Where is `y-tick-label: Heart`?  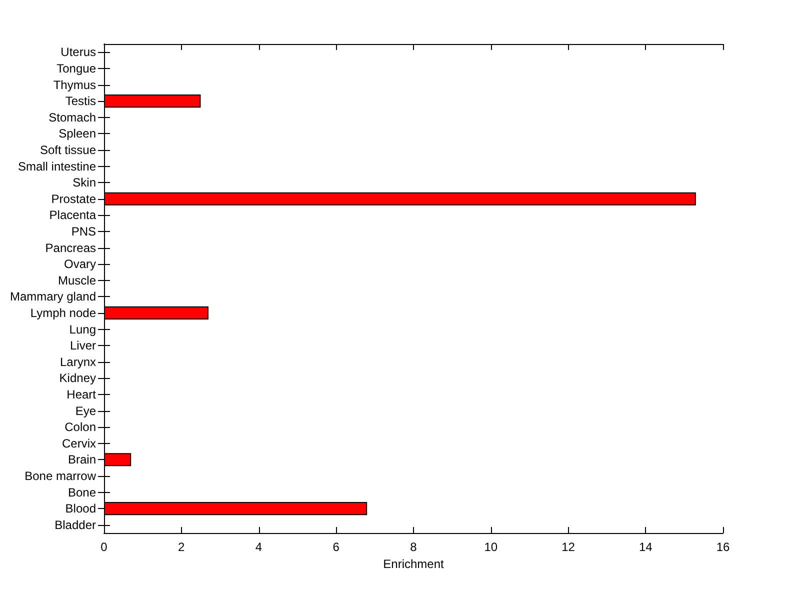
y-tick-label: Heart is located at coordinates (81, 394).